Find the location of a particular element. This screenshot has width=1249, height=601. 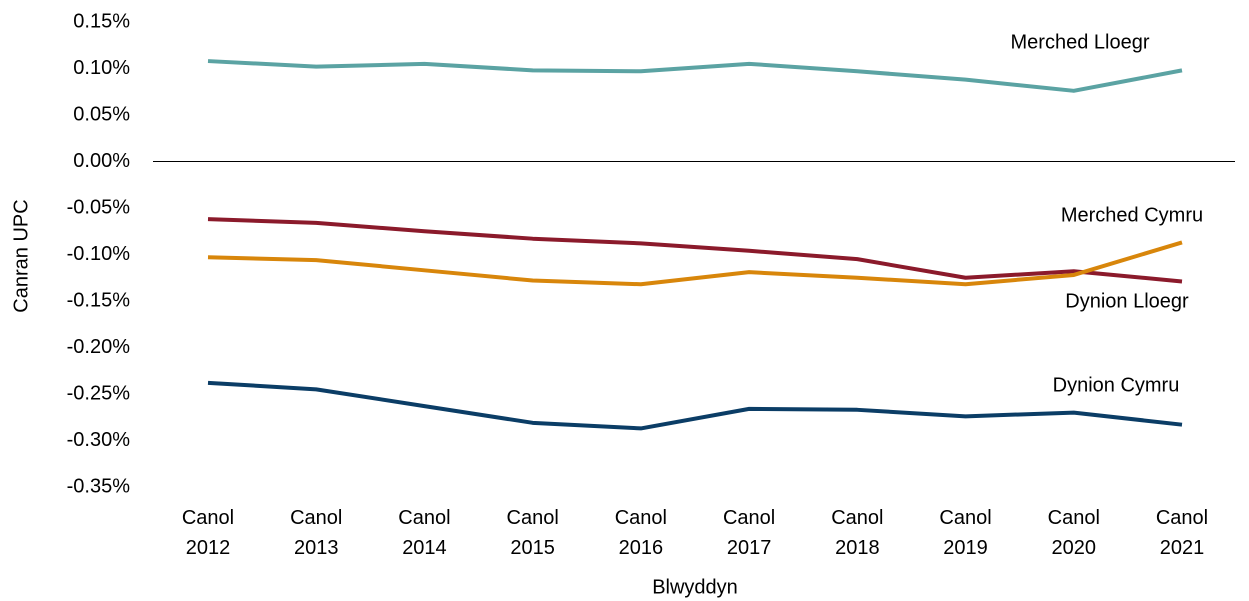

series-label: Dynion Lloegr is located at coordinates (1127, 301).